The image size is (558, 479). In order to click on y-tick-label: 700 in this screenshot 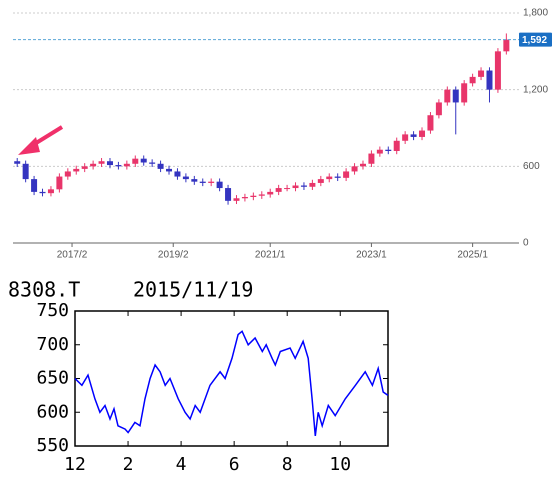, I will do `click(52, 344)`.